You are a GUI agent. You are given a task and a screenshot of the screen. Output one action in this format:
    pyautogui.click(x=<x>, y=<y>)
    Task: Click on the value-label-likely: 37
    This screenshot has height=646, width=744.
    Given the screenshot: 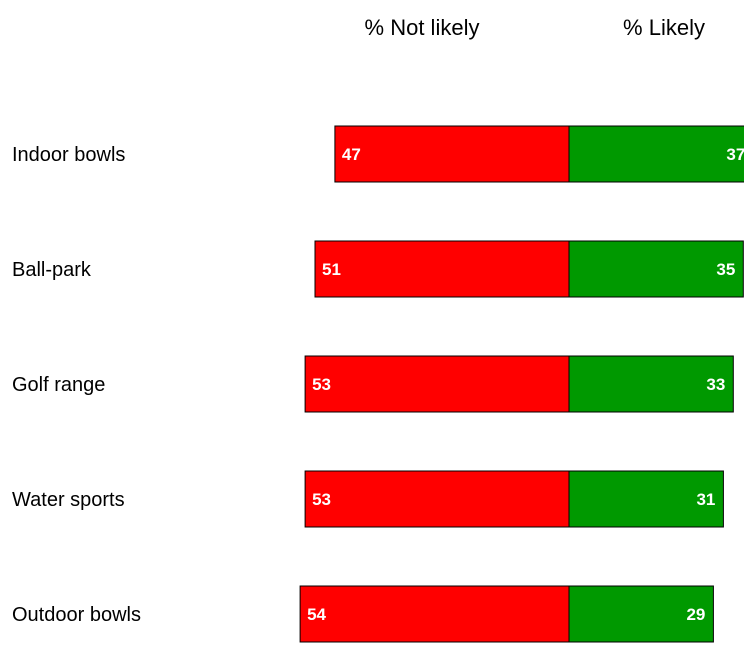 What is the action you would take?
    pyautogui.click(x=735, y=154)
    